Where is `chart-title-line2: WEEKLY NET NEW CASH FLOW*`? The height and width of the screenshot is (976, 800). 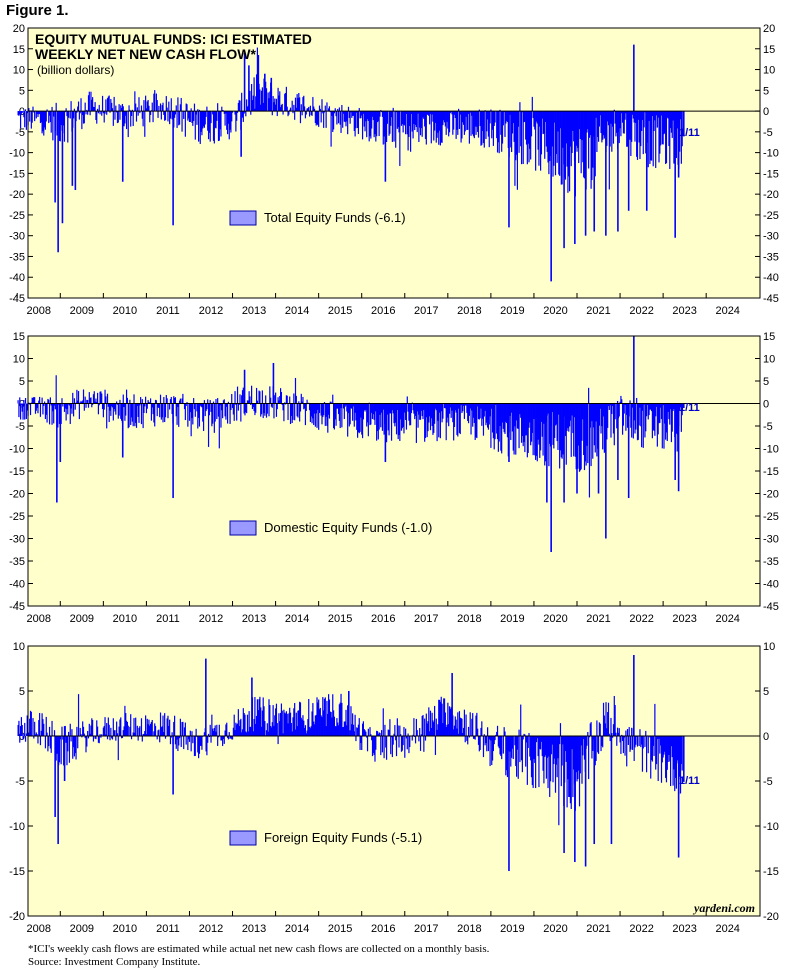 chart-title-line2: WEEKLY NET NEW CASH FLOW* is located at coordinates (145, 54).